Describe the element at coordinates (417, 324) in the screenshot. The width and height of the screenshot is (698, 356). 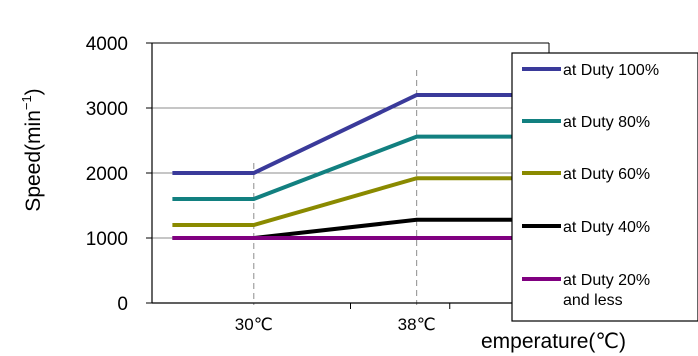
I see `x-tick-label: 38℃` at that location.